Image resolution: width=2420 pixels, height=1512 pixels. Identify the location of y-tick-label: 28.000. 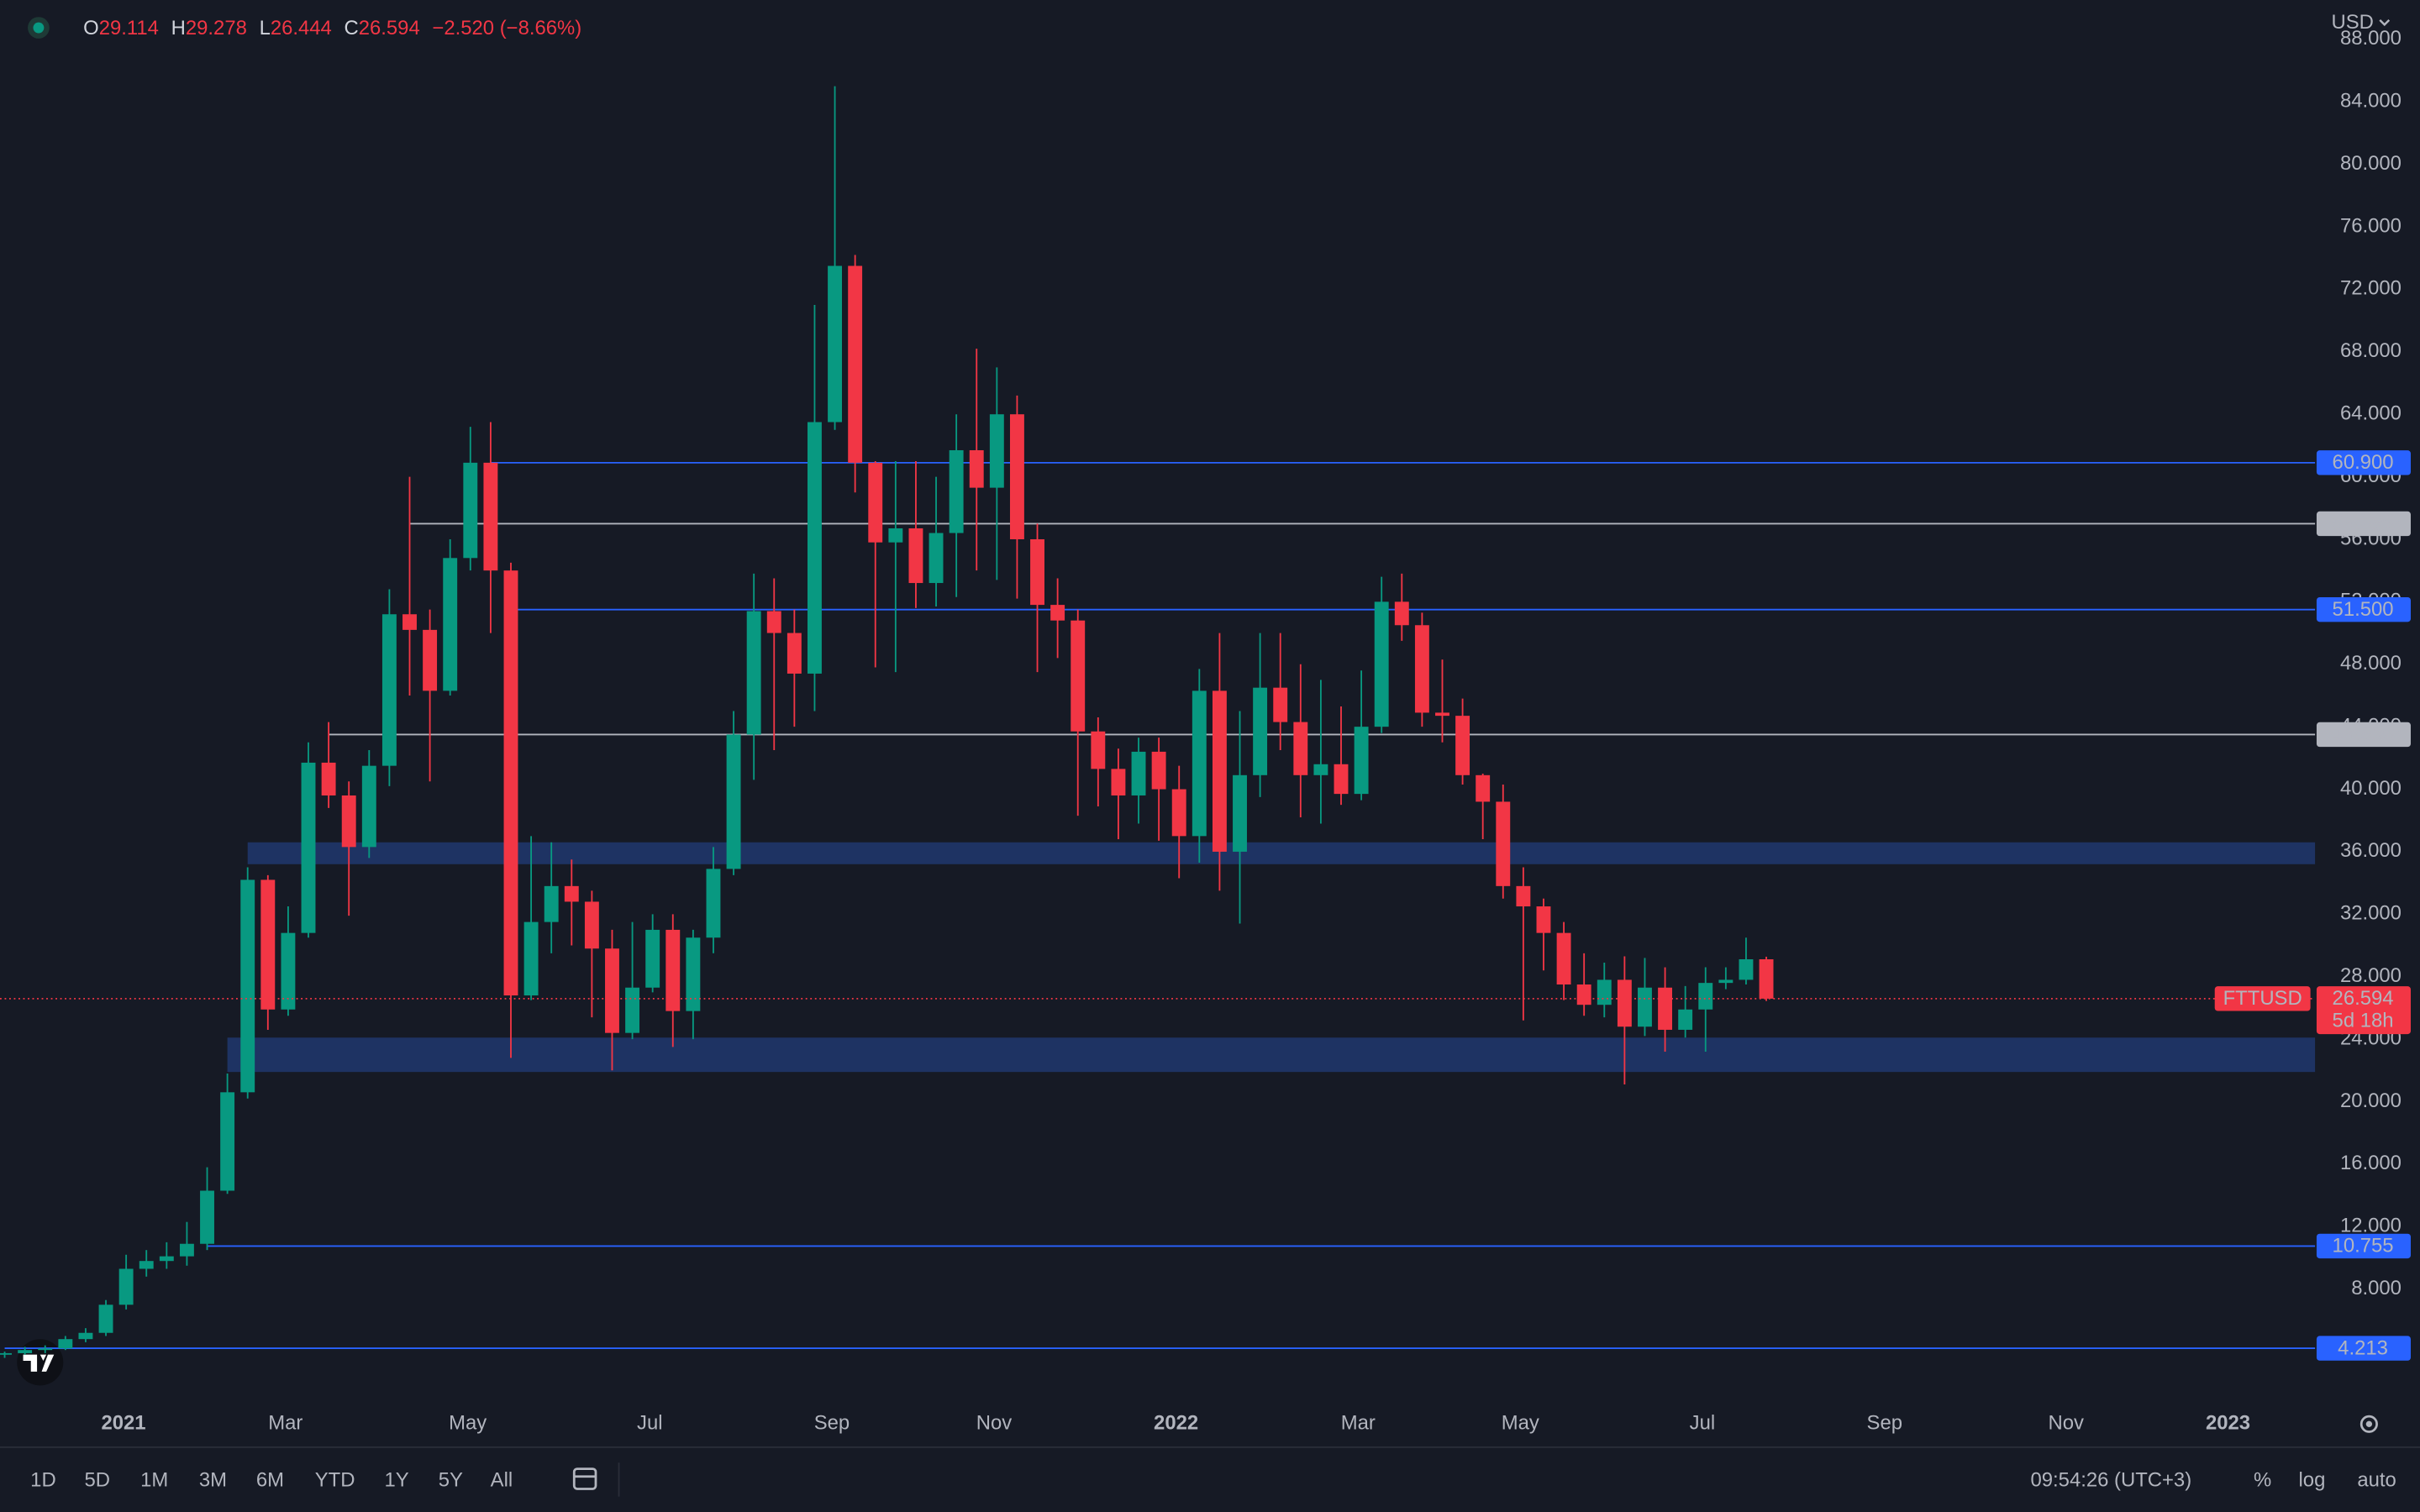
(2371, 975).